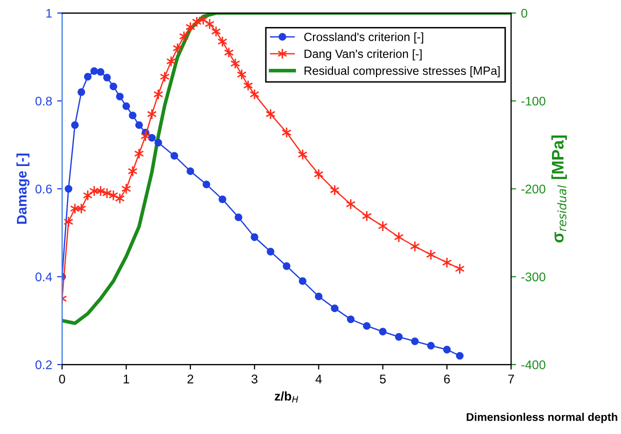 The width and height of the screenshot is (621, 434). I want to click on y-tick-label: 1, so click(49, 13).